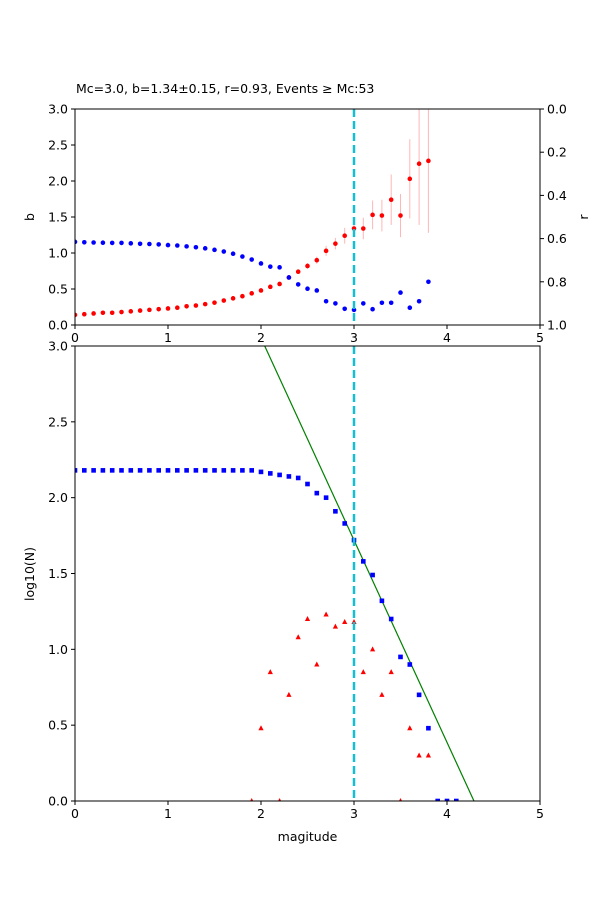 Image resolution: width=600 pixels, height=900 pixels. What do you see at coordinates (29, 574) in the screenshot?
I see `y-axis-label-log10n: log10(N)` at bounding box center [29, 574].